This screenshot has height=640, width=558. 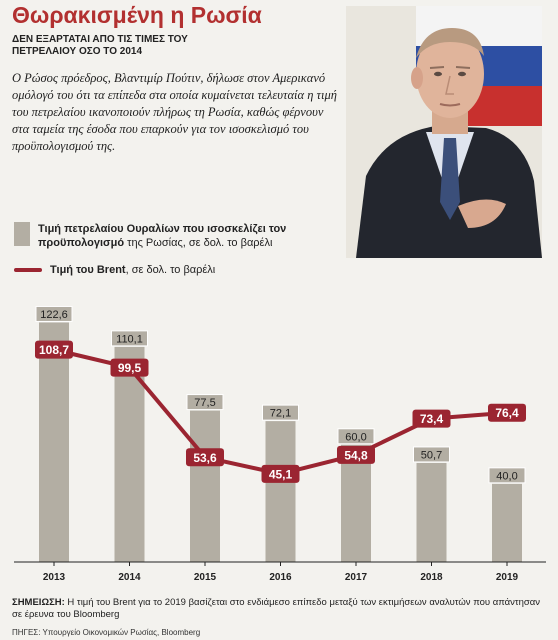 I want to click on x-tick-label: 2014, so click(x=129, y=577).